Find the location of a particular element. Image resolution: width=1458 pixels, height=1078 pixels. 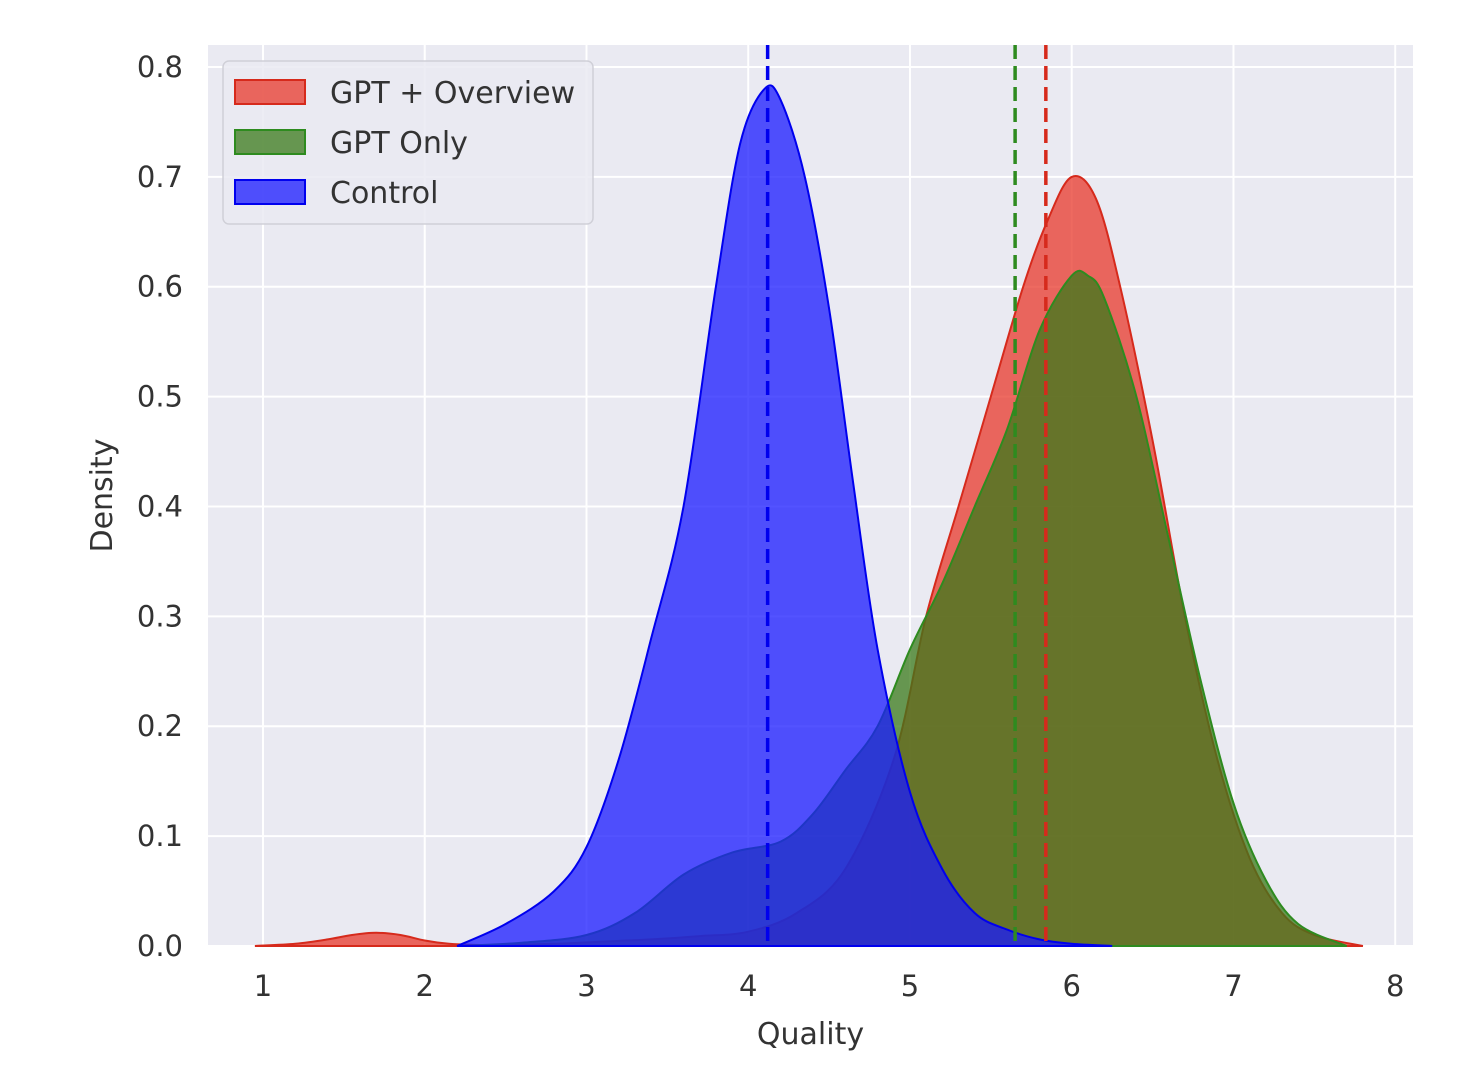

y-tick-label: 0.5 is located at coordinates (160, 397).